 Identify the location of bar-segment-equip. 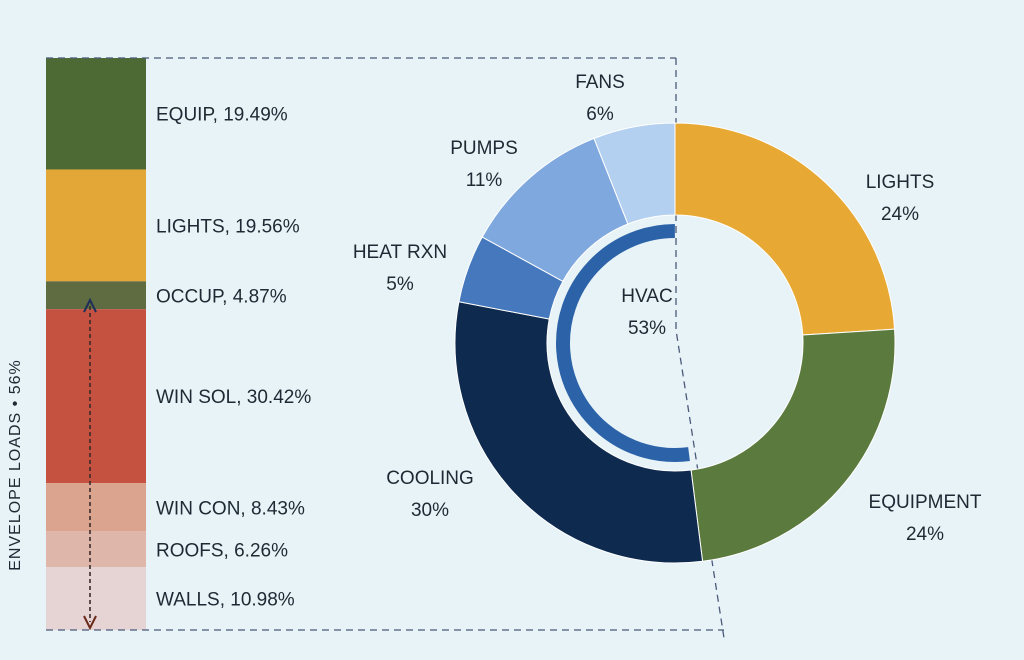
(96, 114).